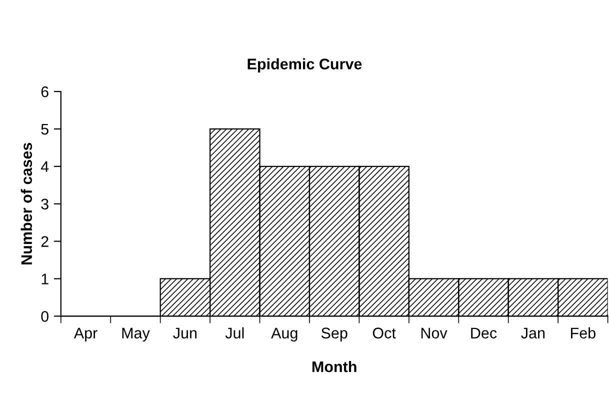 This screenshot has height=416, width=609. I want to click on x-tick-label: Aug, so click(284, 335).